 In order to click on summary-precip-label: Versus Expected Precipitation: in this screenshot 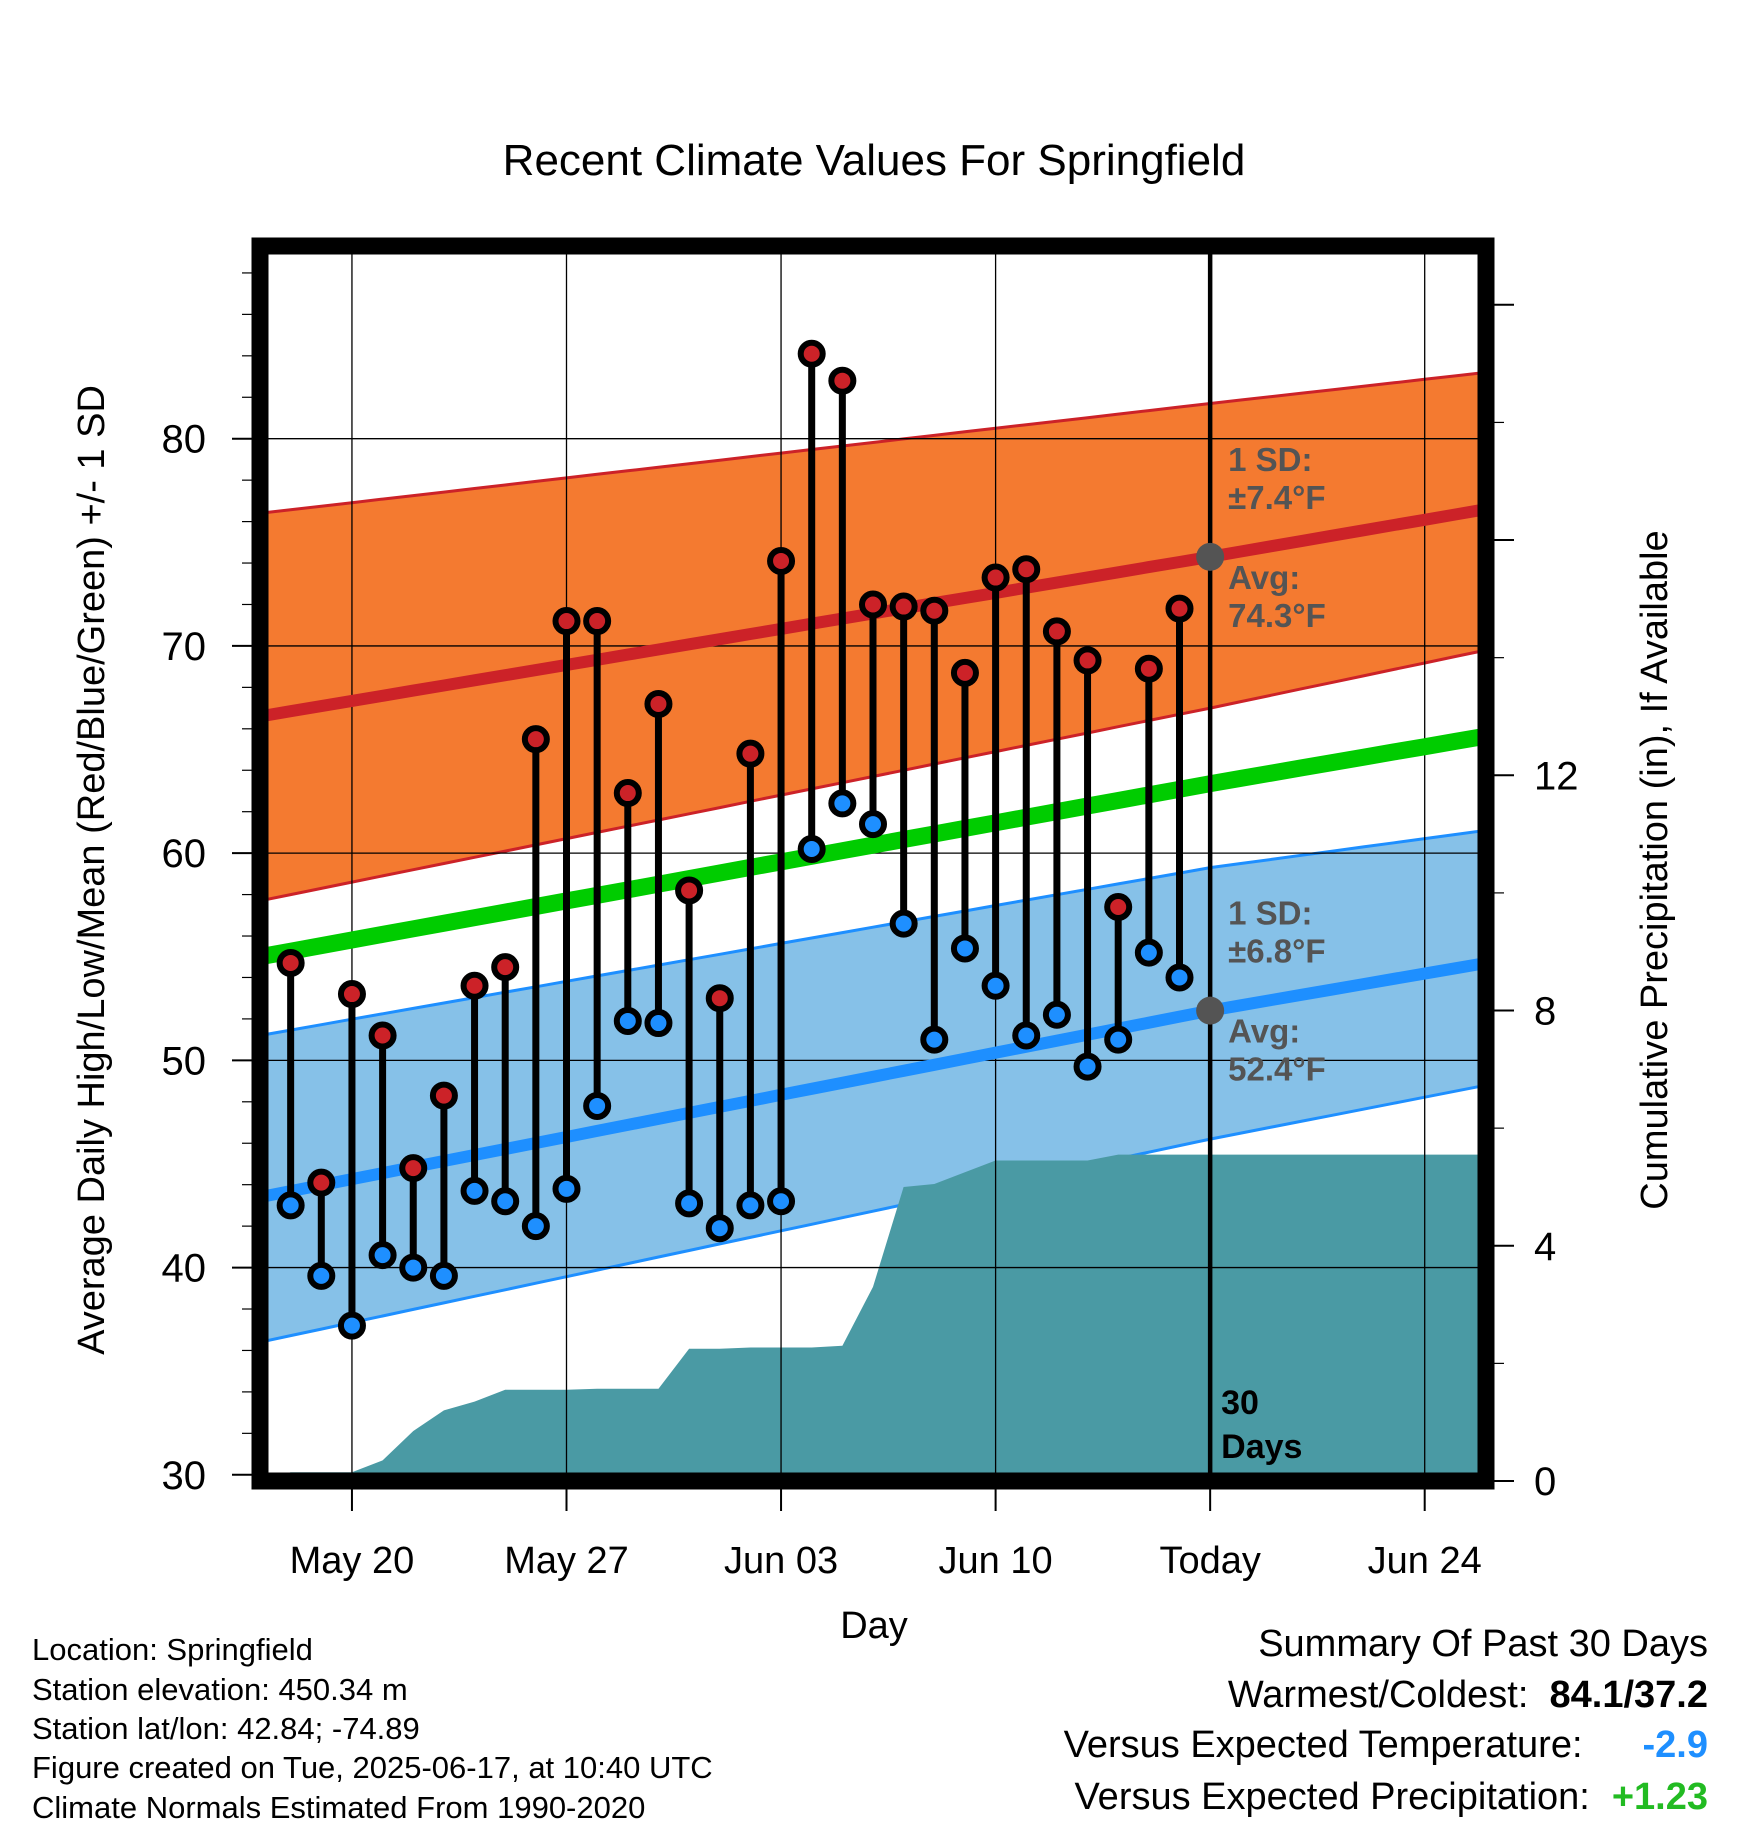, I will do `click(1332, 1797)`.